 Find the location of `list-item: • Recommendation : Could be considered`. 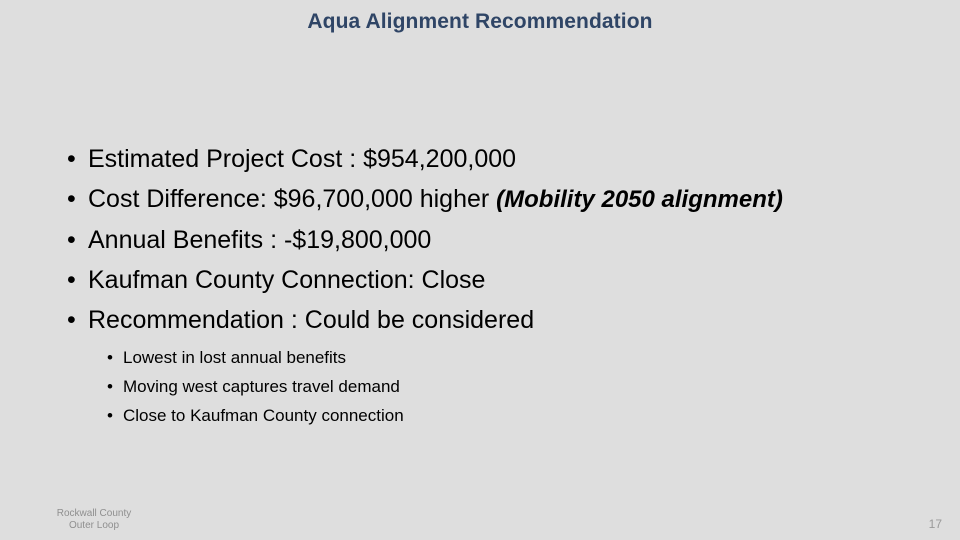

list-item: • Recommendation : Could be considered is located at coordinates (492, 320).